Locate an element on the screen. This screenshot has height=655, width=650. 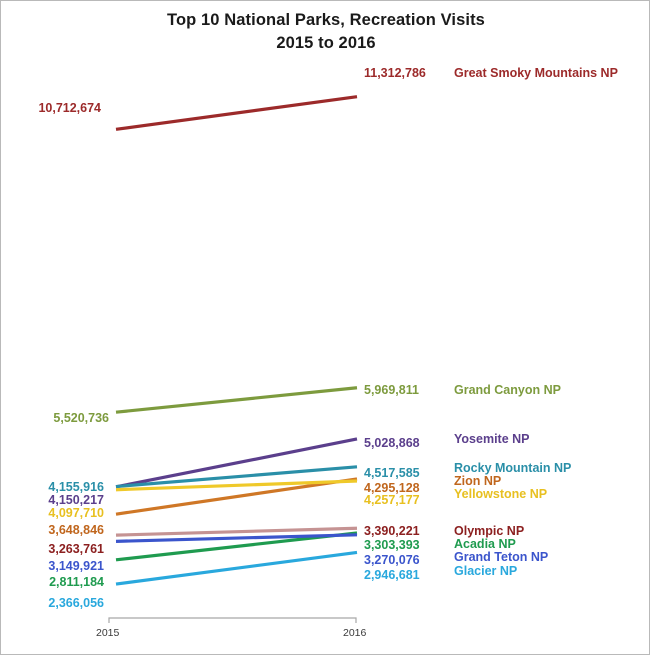
x-axis-bracket is located at coordinates (232, 620).